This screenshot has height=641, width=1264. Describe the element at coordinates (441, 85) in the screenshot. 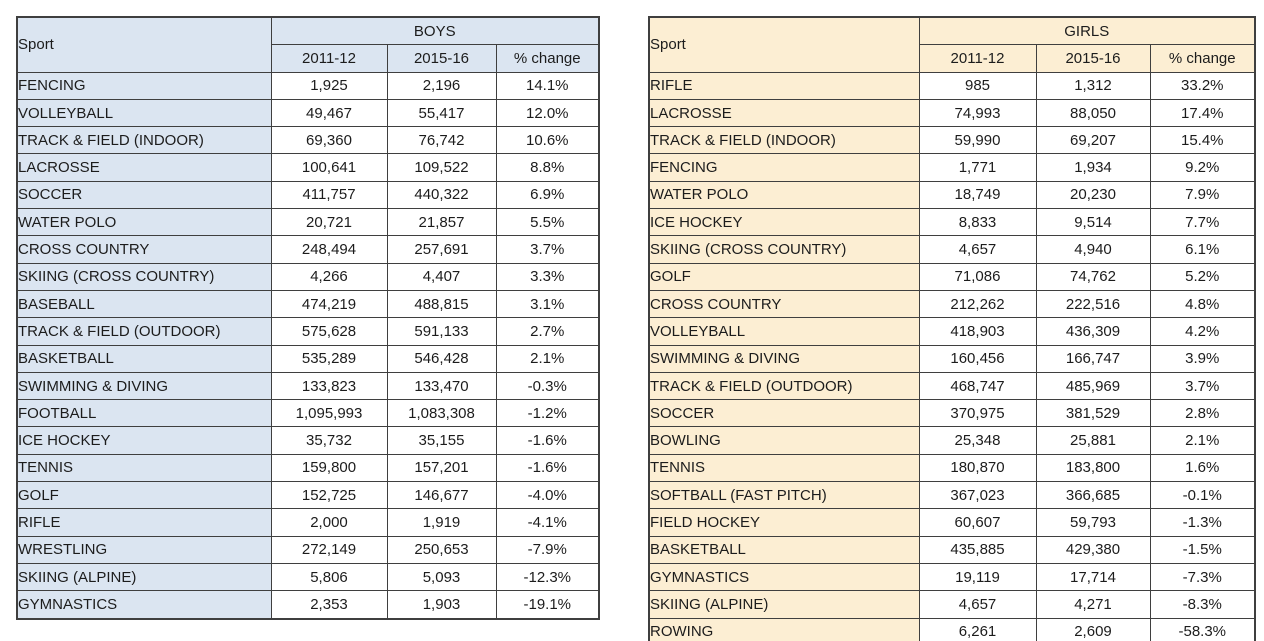

I see `value-2015-16-cell: 2,196` at that location.